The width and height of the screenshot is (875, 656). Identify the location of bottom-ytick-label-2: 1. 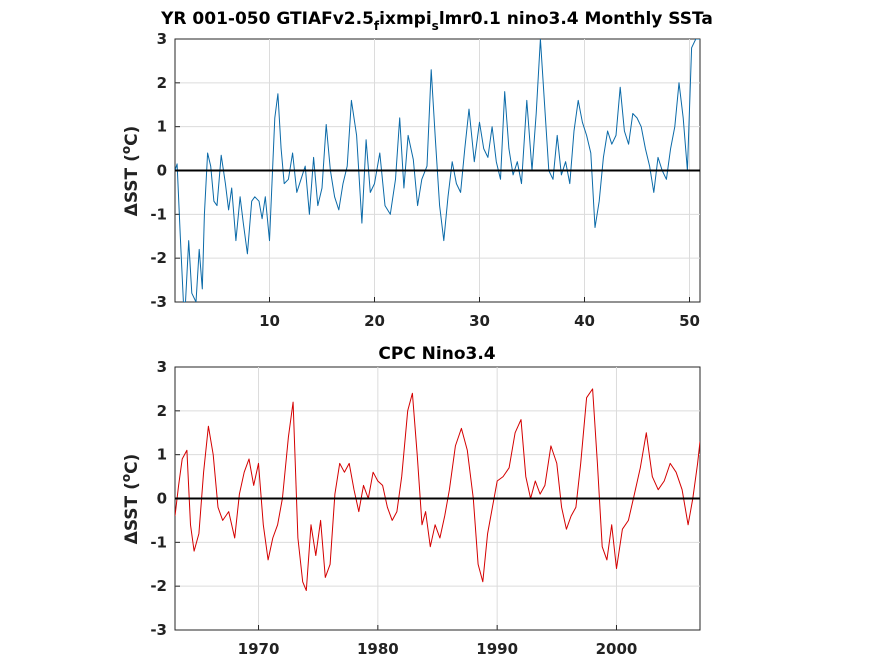
(162, 455).